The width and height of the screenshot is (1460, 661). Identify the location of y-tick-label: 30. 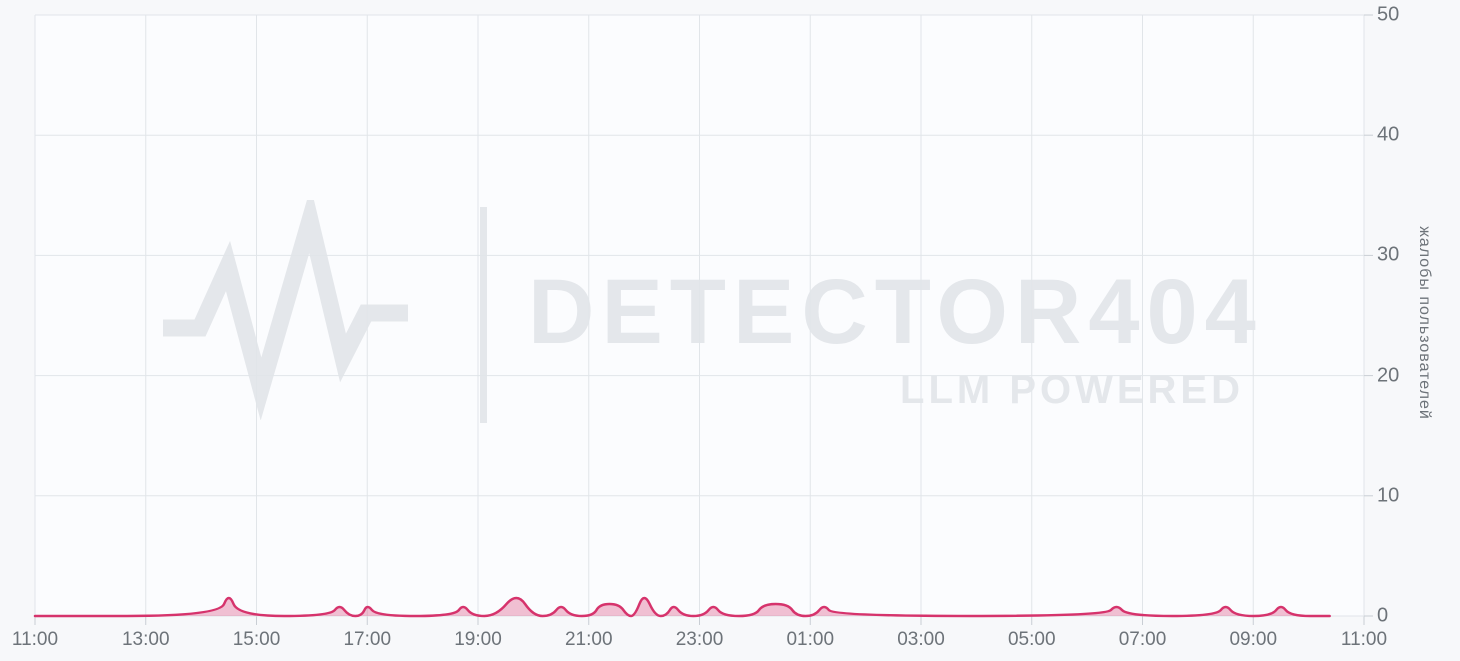
(1388, 254).